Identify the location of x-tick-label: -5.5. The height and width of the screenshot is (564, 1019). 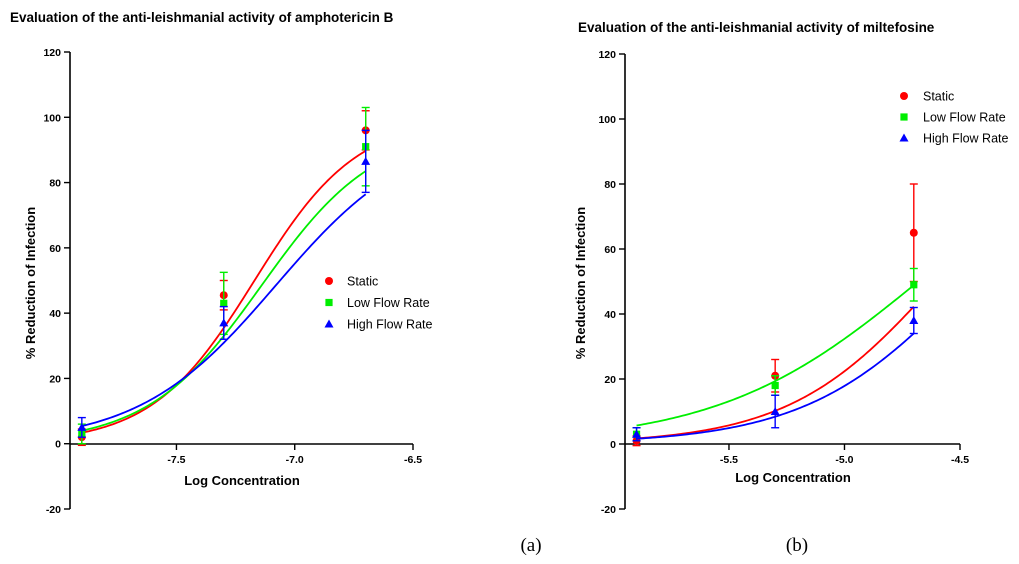
(729, 460).